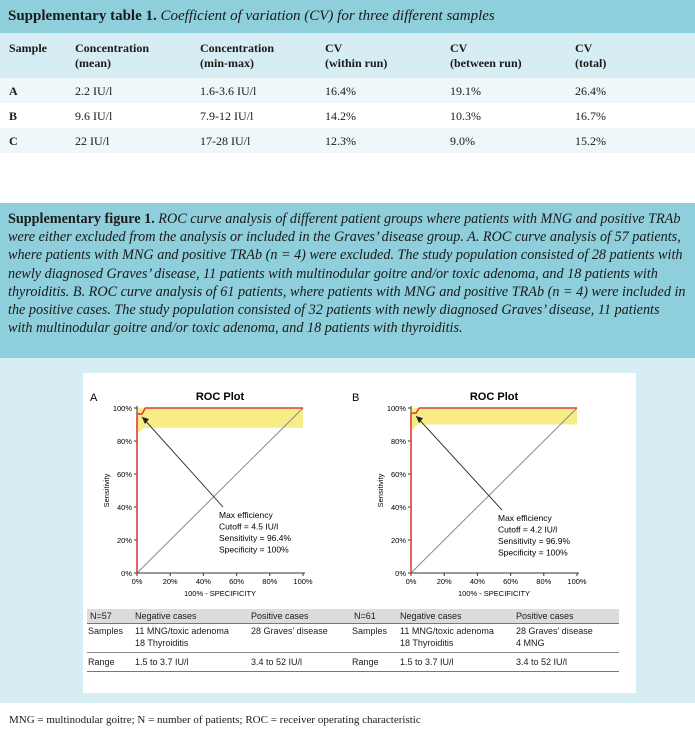  What do you see at coordinates (228, 91) in the screenshot?
I see `cell-conc-range: 1.6-3.6 IU/l` at bounding box center [228, 91].